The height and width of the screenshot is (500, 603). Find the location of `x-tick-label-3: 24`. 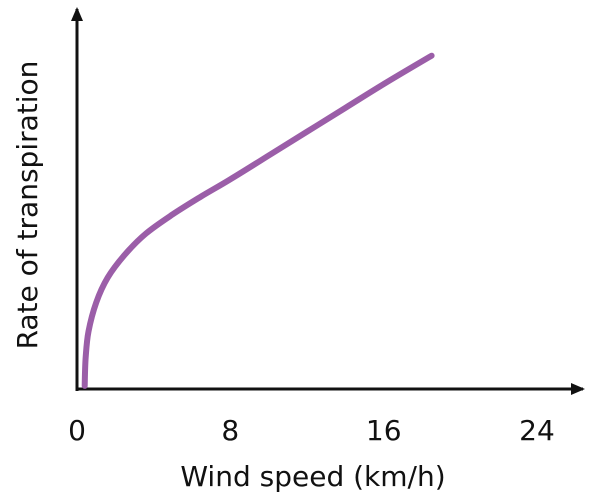

x-tick-label-3: 24 is located at coordinates (537, 430).